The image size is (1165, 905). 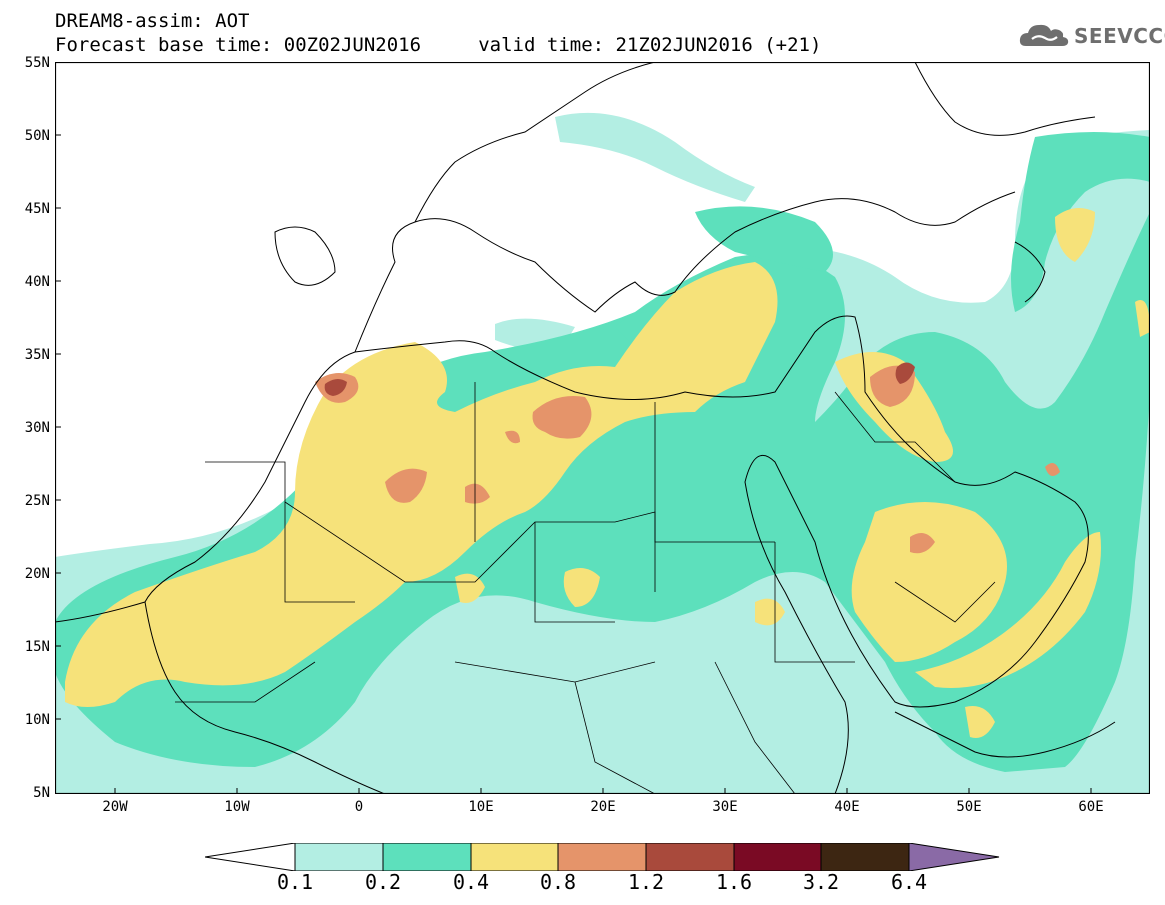 What do you see at coordinates (383, 882) in the screenshot?
I see `colorbar-label-0-2: 0.2` at bounding box center [383, 882].